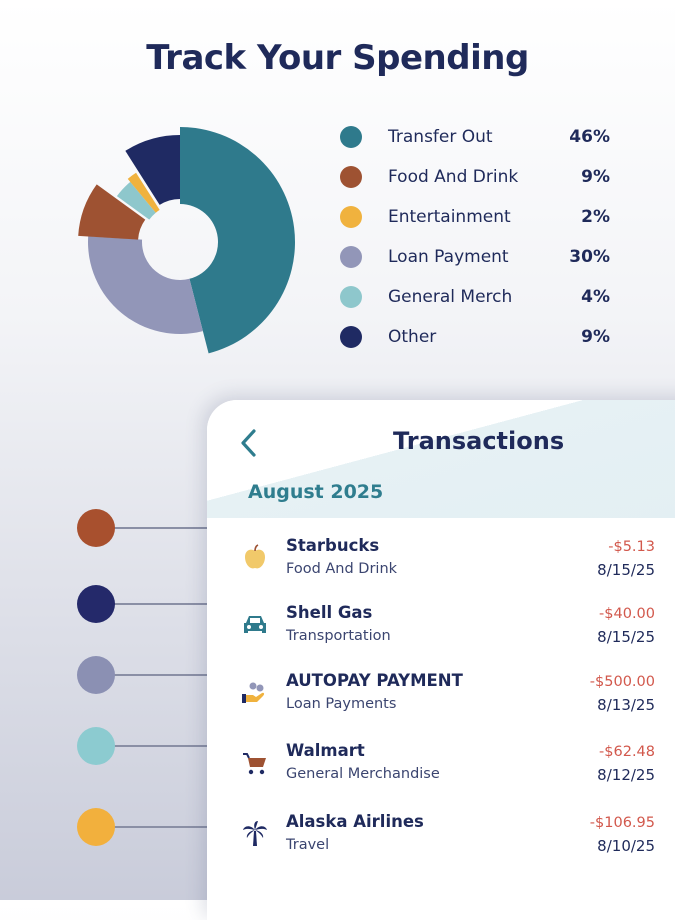 The width and height of the screenshot is (675, 920). I want to click on legend-item: Other 9%, so click(475, 337).